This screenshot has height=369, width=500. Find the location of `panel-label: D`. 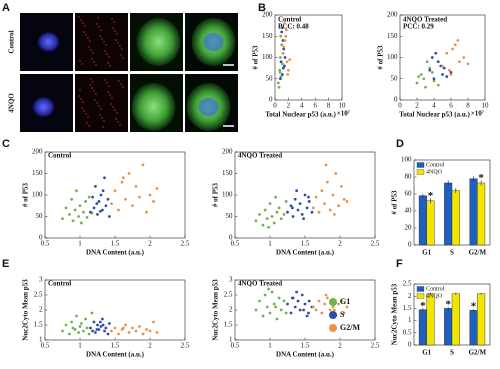

panel-label: D is located at coordinates (400, 144).